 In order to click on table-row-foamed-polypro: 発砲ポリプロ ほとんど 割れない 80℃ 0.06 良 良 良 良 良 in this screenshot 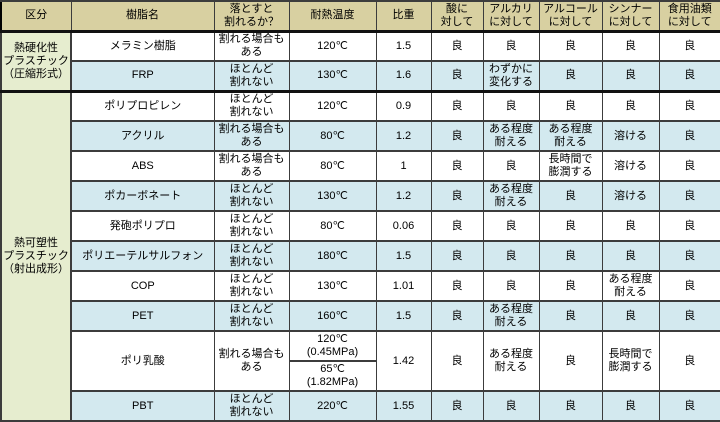, I will do `click(360, 226)`.